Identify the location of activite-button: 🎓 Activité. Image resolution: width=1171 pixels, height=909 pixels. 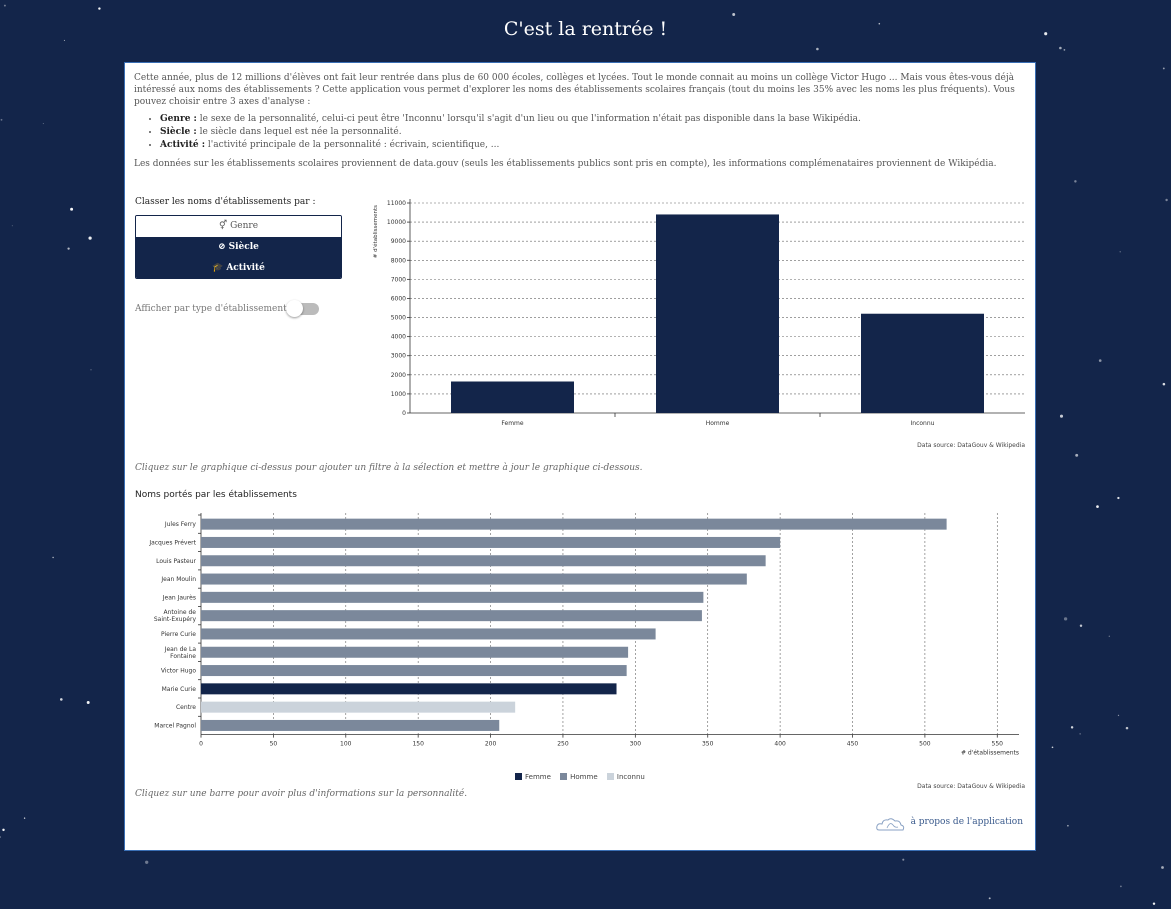
(238, 268).